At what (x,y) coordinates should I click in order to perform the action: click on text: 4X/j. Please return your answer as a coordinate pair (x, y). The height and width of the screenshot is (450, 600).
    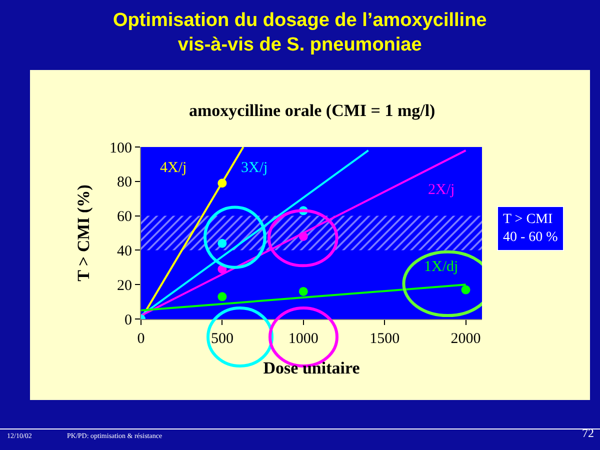
    Looking at the image, I should click on (173, 168).